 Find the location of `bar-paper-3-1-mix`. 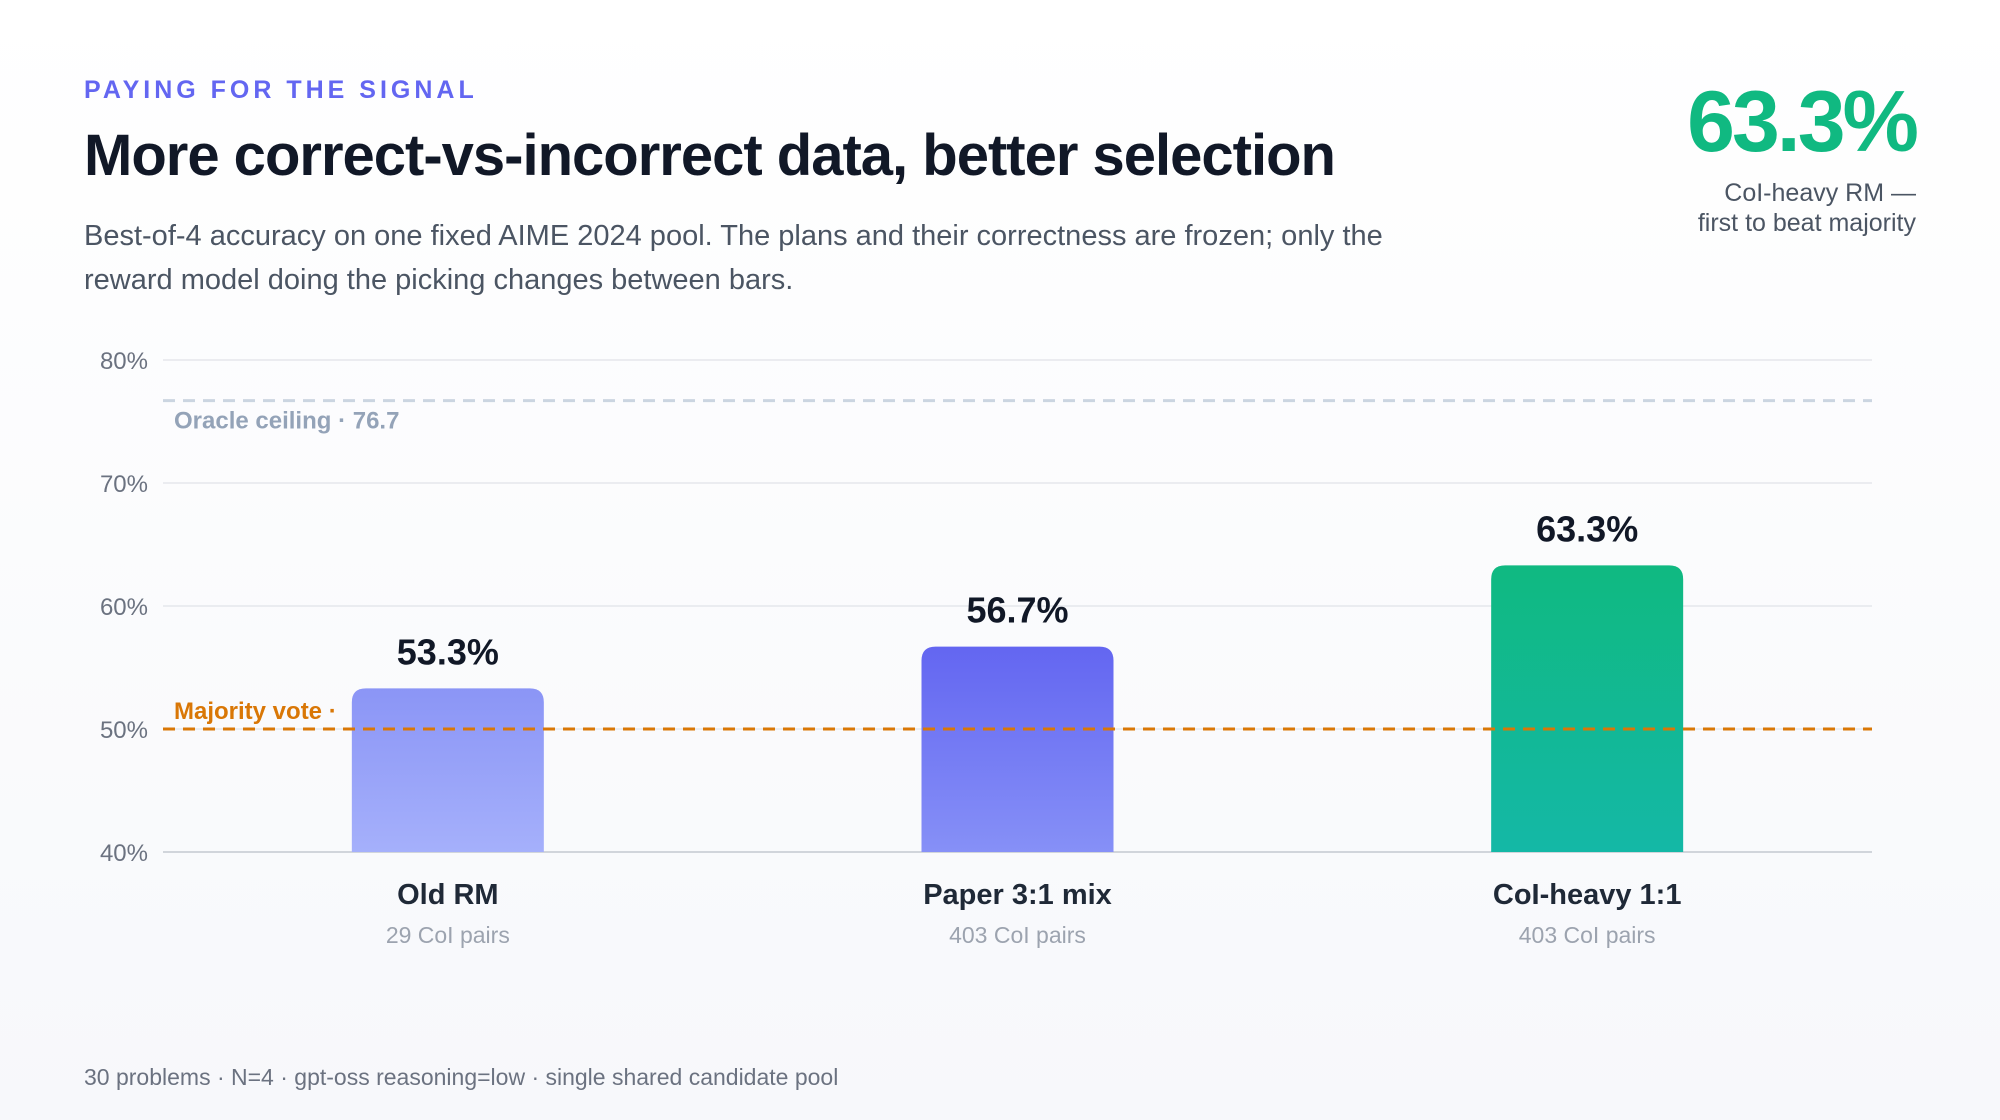

bar-paper-3-1-mix is located at coordinates (1017, 749).